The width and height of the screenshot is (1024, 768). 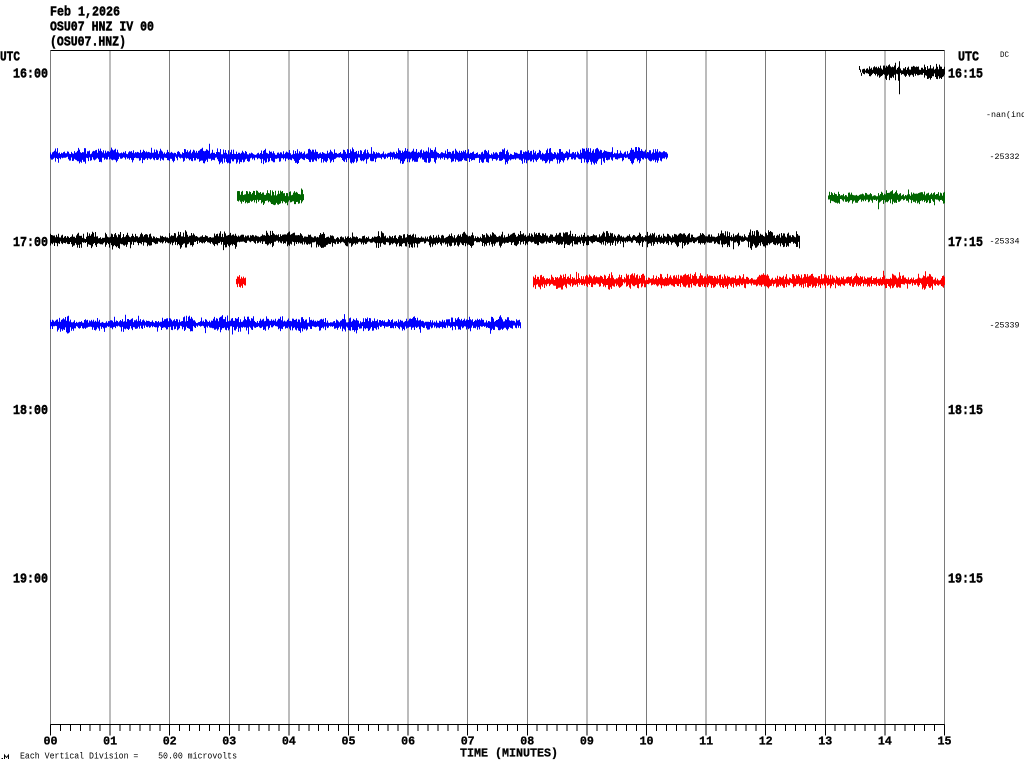 What do you see at coordinates (85, 13) in the screenshot?
I see `svg-text: Feb 1,2026` at bounding box center [85, 13].